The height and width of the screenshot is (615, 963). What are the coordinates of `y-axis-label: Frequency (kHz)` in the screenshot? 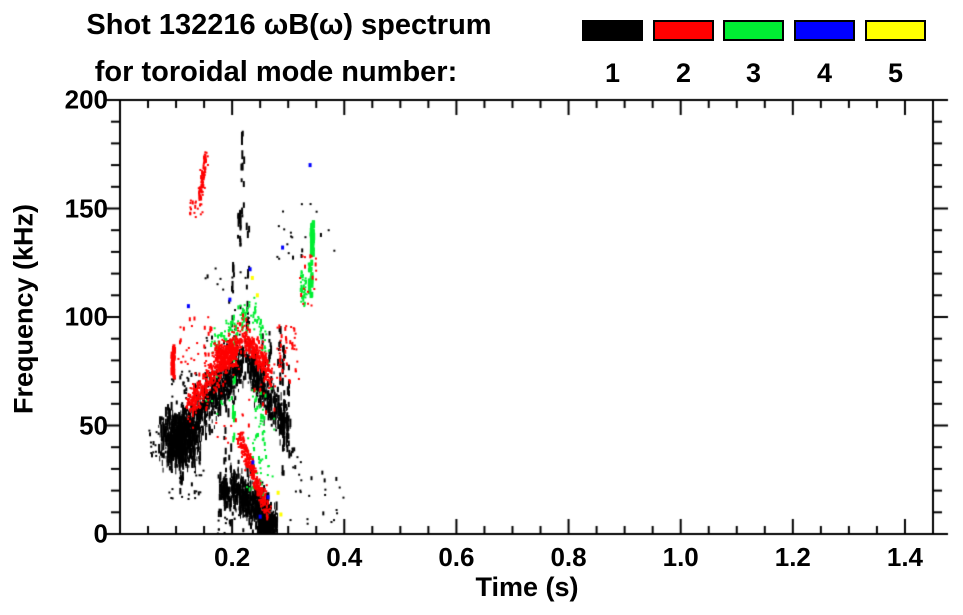 It's located at (23, 309).